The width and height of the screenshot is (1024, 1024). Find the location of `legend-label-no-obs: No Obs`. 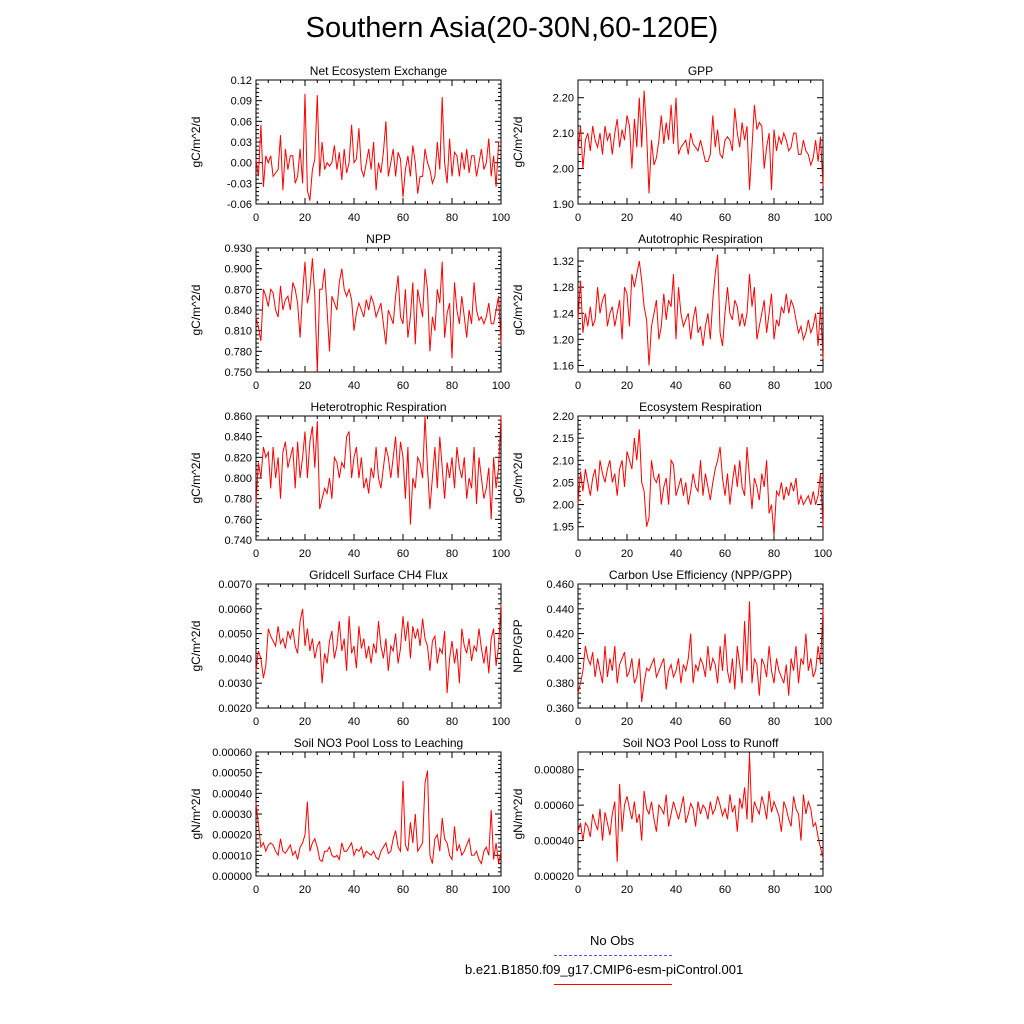

legend-label-no-obs: No Obs is located at coordinates (612, 940).